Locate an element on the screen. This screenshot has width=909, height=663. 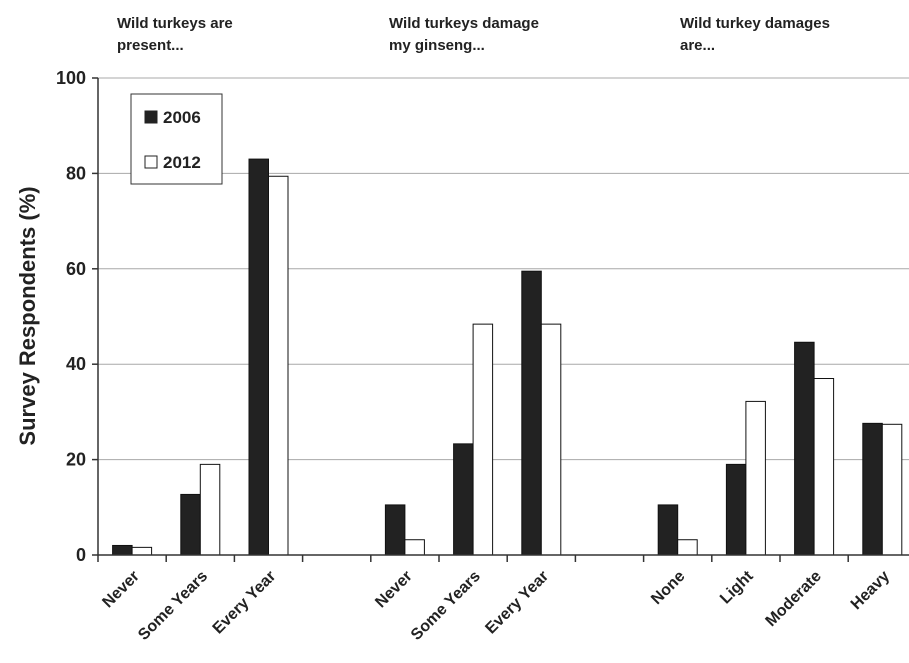
legend: 2006 2012 is located at coordinates (176, 139).